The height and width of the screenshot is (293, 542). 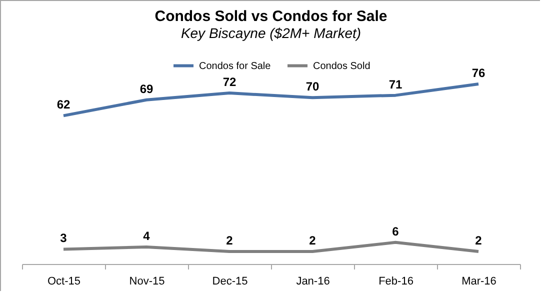 What do you see at coordinates (479, 282) in the screenshot?
I see `x-tick-label: Mar-16` at bounding box center [479, 282].